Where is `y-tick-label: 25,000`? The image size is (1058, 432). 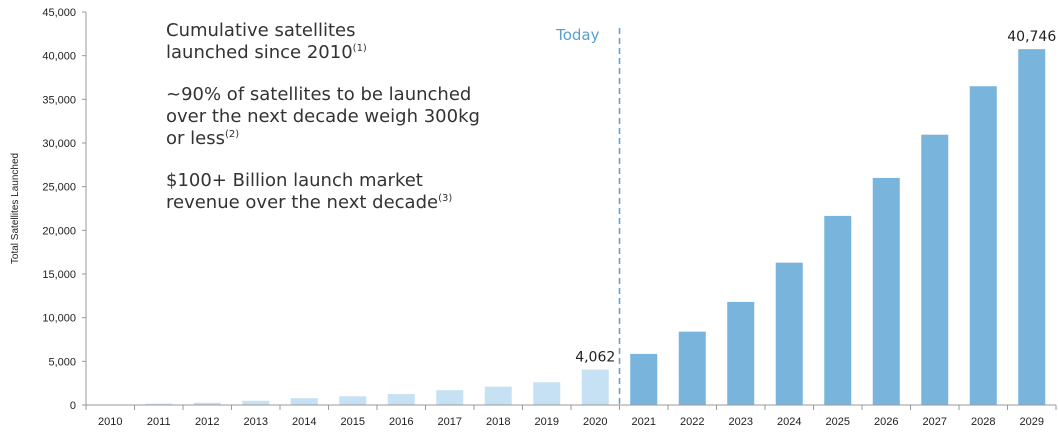
y-tick-label: 25,000 is located at coordinates (59, 188).